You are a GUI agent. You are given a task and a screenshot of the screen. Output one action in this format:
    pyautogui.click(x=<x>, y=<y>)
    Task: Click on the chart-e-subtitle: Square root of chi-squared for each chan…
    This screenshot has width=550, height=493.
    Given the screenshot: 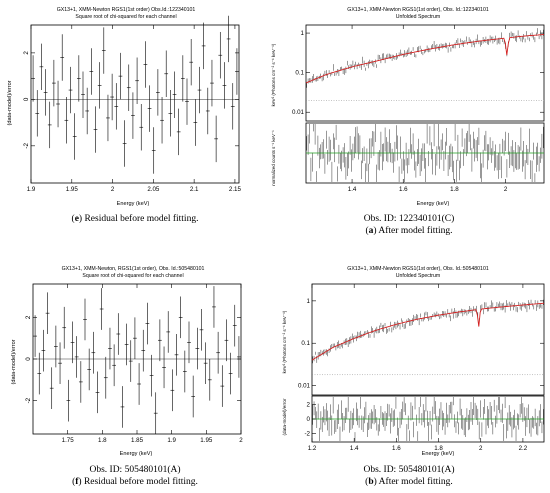 What is the action you would take?
    pyautogui.click(x=125, y=17)
    